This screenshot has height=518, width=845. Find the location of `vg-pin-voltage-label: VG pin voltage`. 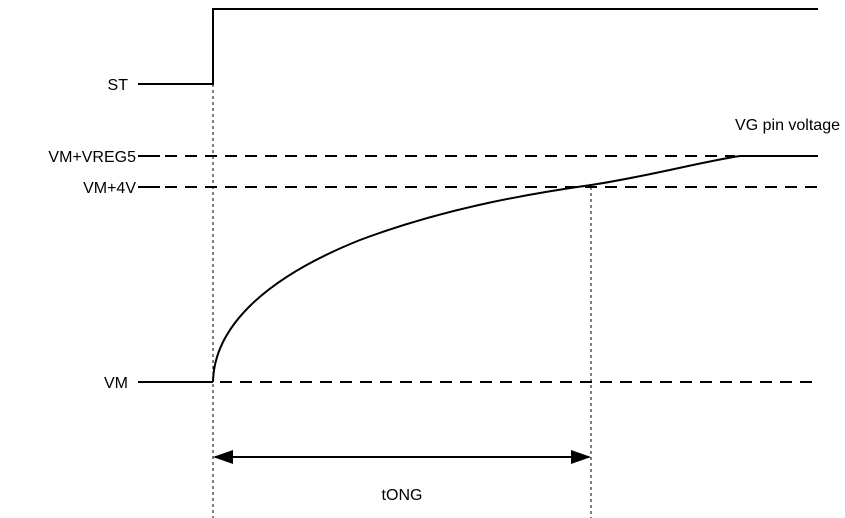

vg-pin-voltage-label: VG pin voltage is located at coordinates (787, 125).